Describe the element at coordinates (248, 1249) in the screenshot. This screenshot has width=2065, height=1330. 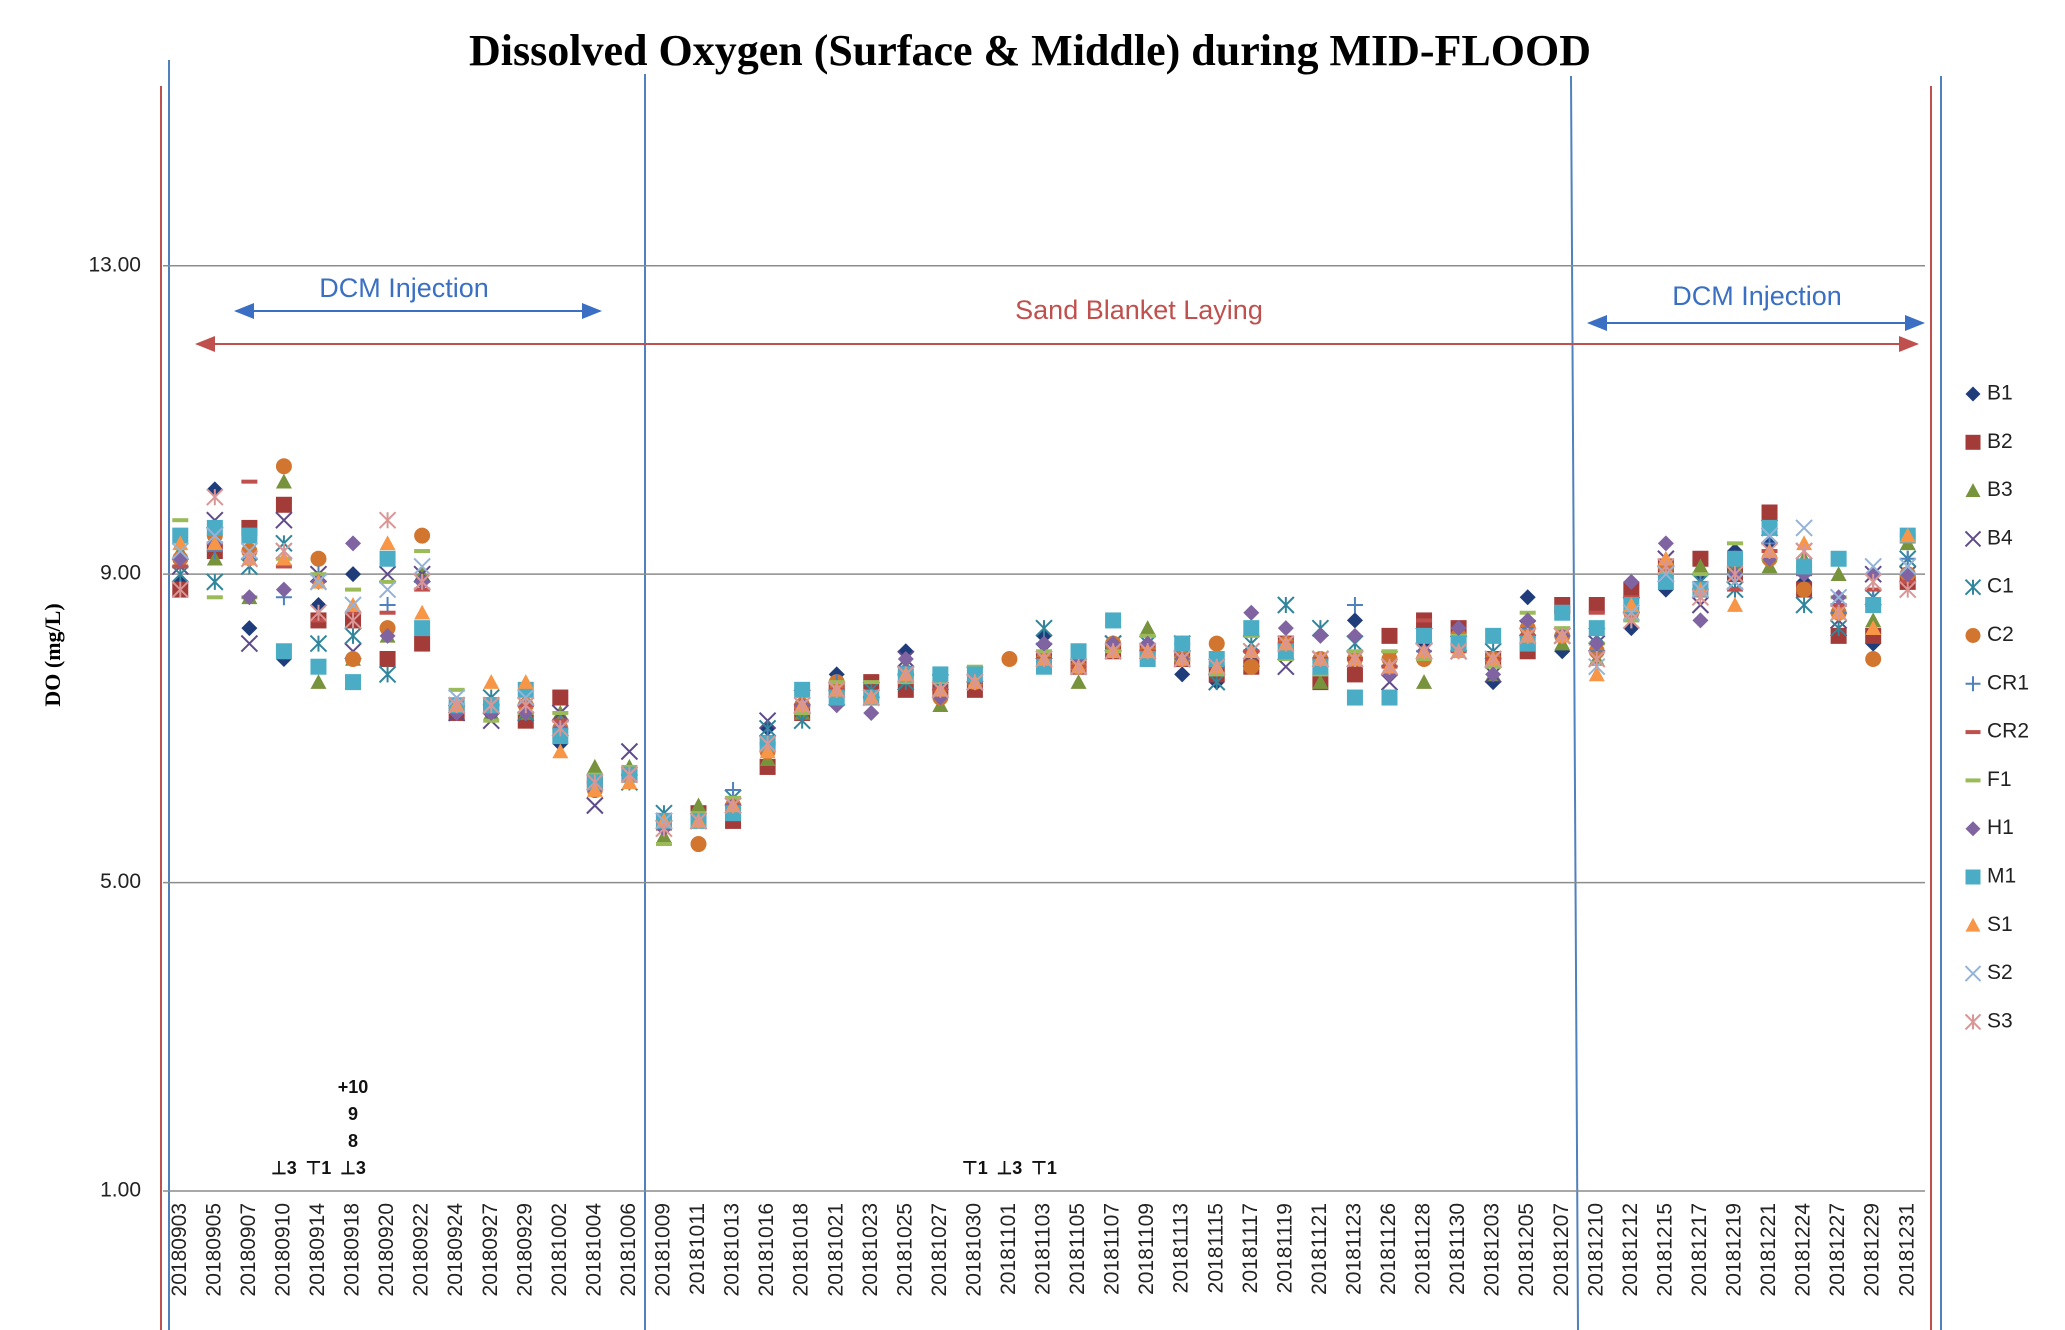
I see `x-tick-label: 20180907` at that location.